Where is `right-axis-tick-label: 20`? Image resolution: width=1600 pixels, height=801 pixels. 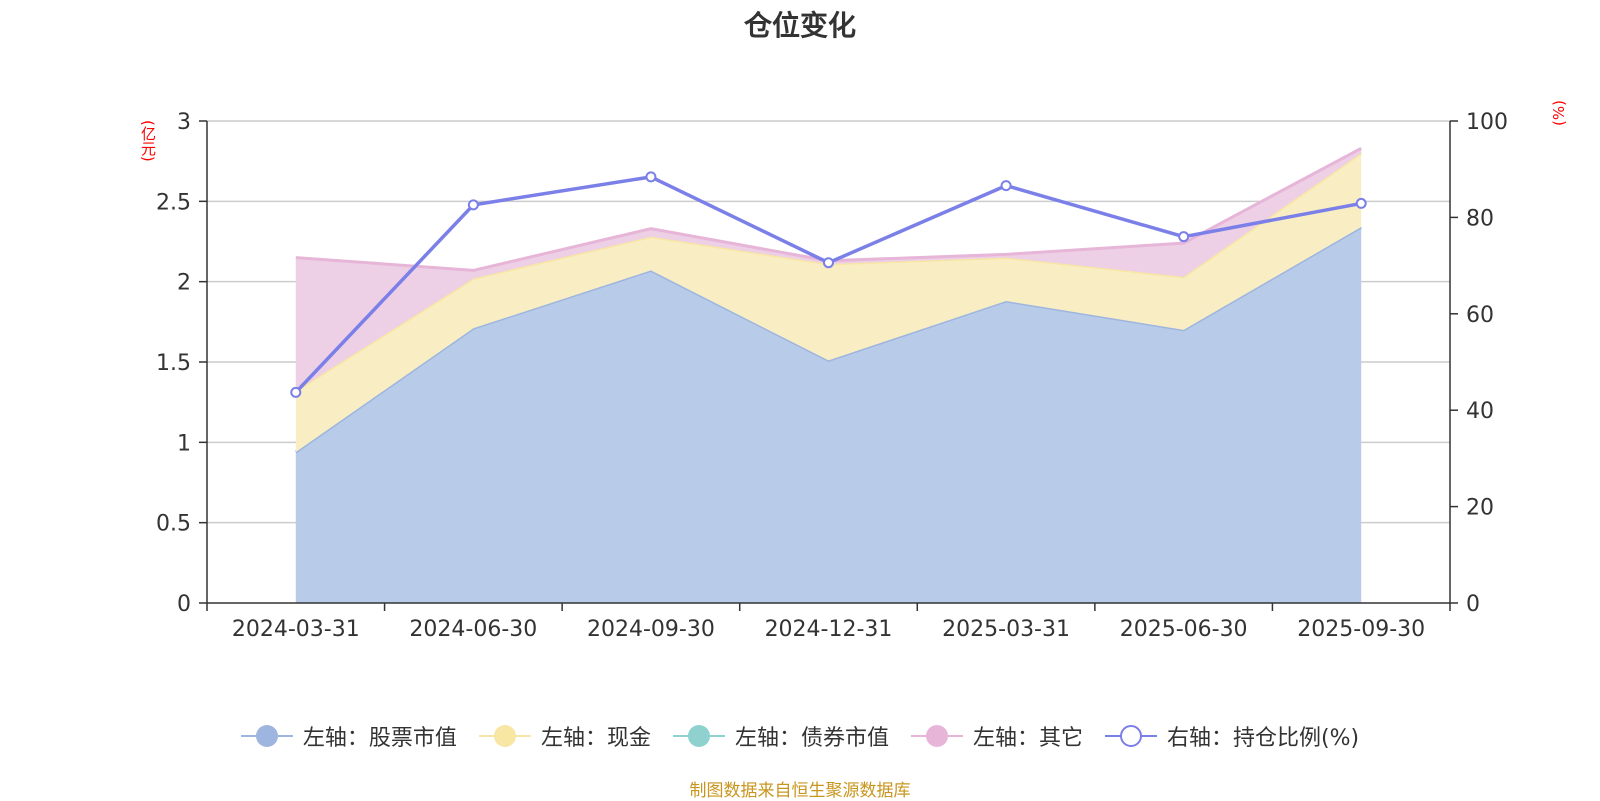
right-axis-tick-label: 20 is located at coordinates (1480, 508).